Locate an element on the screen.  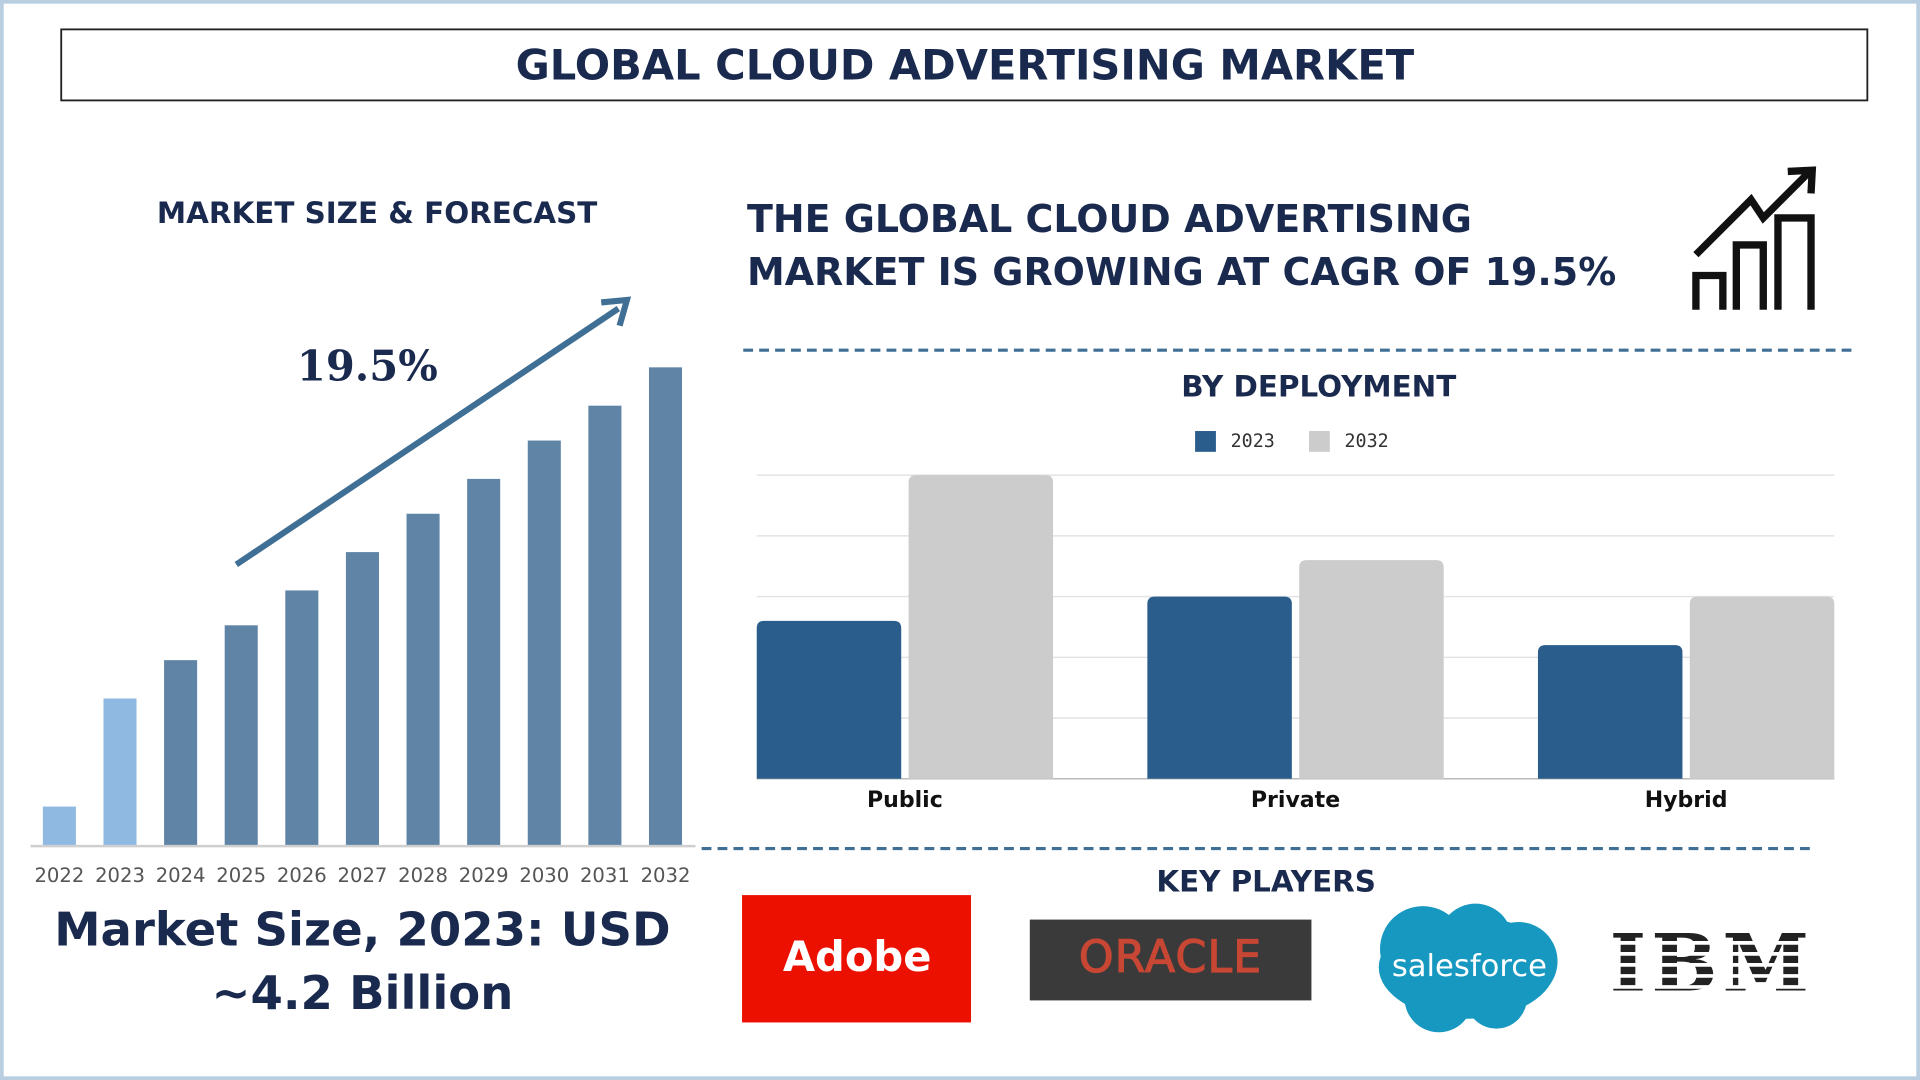
ibm-logo-stripes is located at coordinates (1714, 970).